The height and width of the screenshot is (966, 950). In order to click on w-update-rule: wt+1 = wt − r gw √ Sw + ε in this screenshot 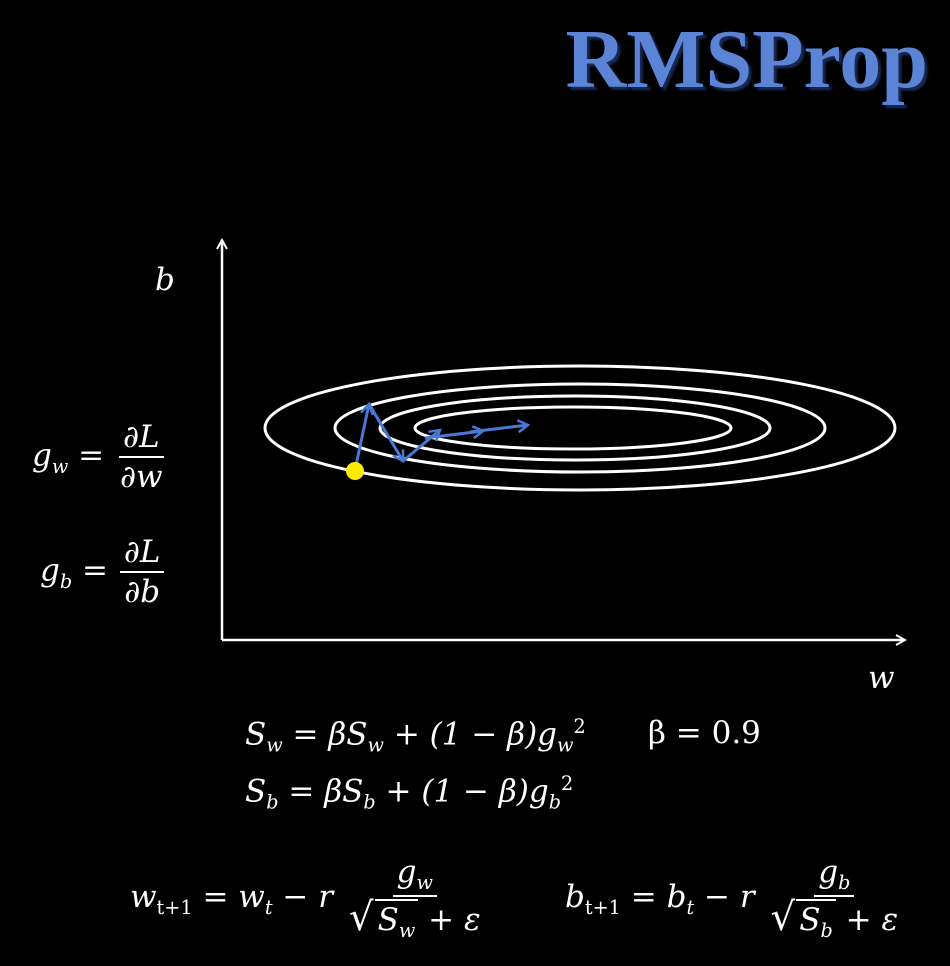, I will do `click(305, 898)`.